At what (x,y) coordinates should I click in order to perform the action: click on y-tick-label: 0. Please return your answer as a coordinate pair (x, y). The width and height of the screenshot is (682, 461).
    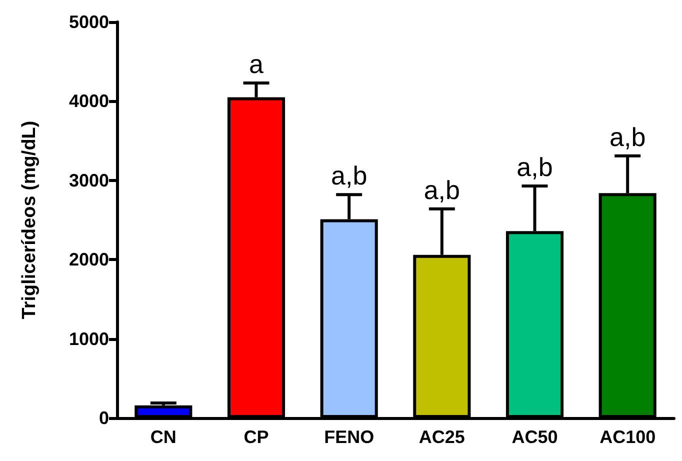
    Looking at the image, I should click on (103, 418).